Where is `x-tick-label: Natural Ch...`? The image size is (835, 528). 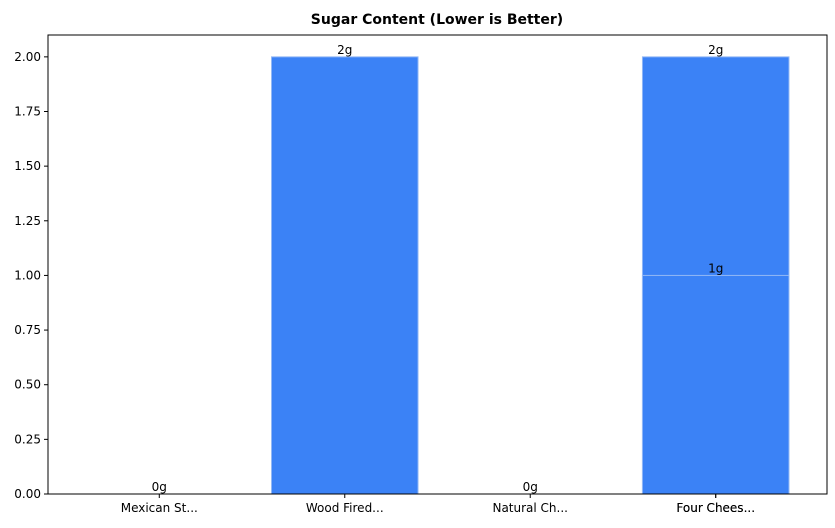 x-tick-label: Natural Ch... is located at coordinates (530, 508).